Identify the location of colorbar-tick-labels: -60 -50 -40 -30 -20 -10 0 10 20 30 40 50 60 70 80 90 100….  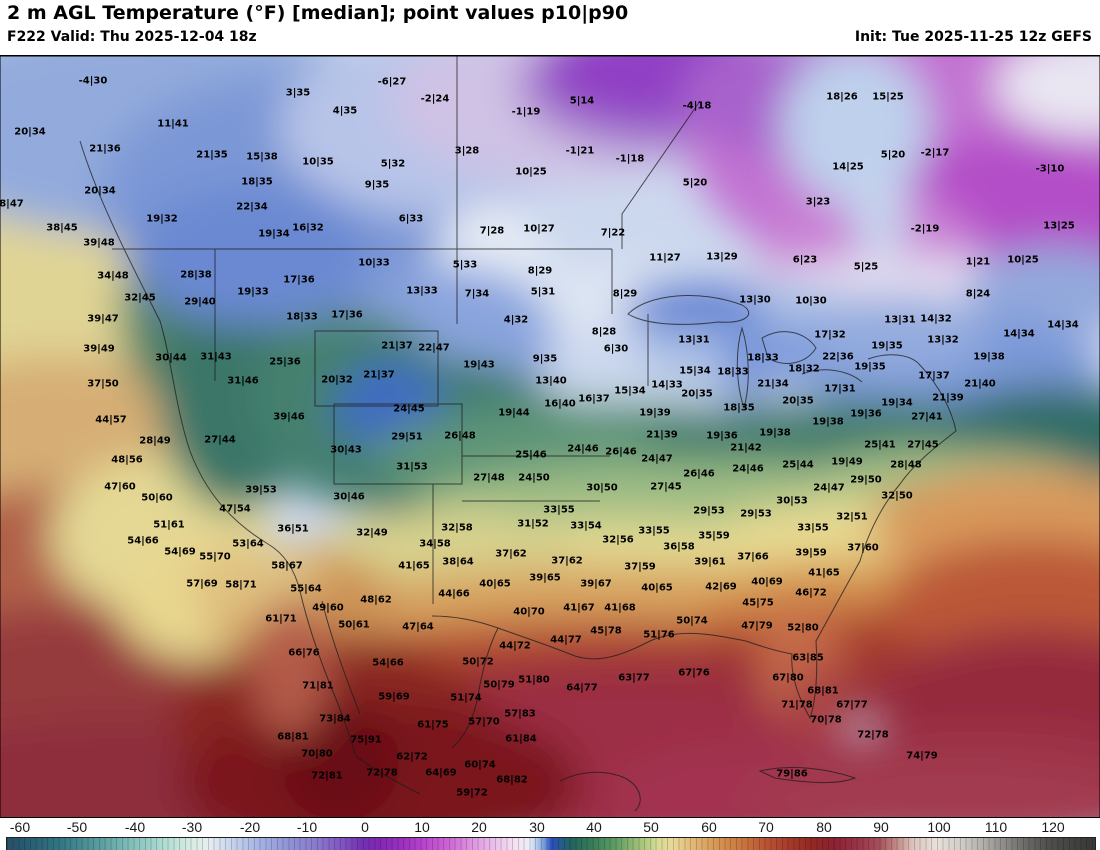
(550, 826).